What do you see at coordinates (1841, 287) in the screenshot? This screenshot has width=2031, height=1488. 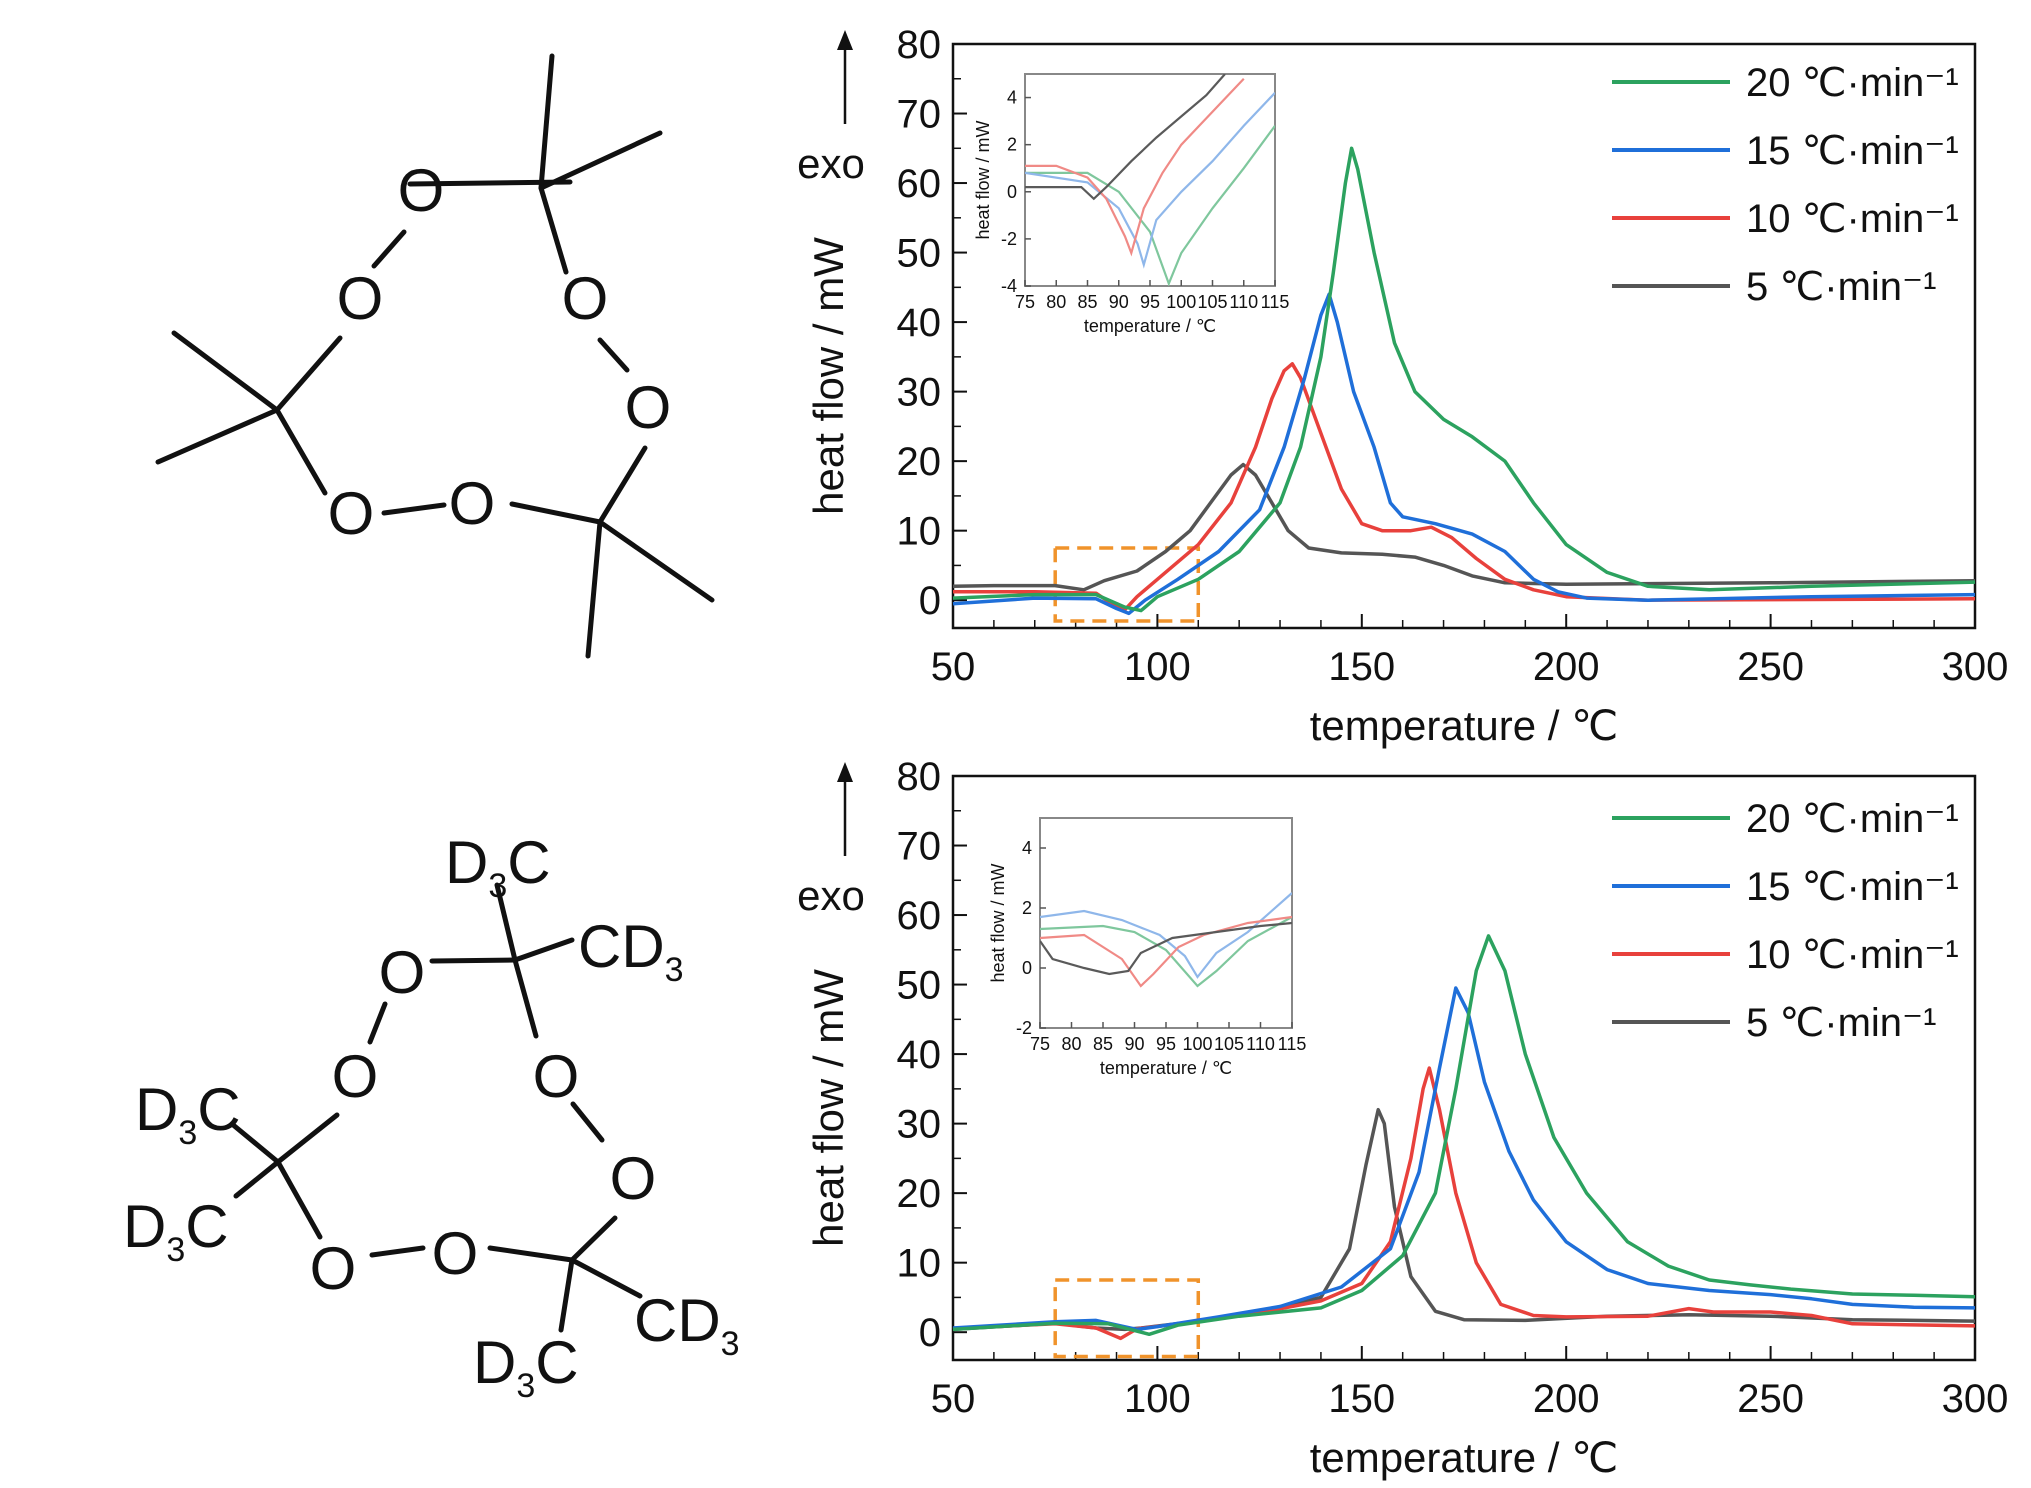 I see `legend-label: 5 ℃·min⁻¹` at bounding box center [1841, 287].